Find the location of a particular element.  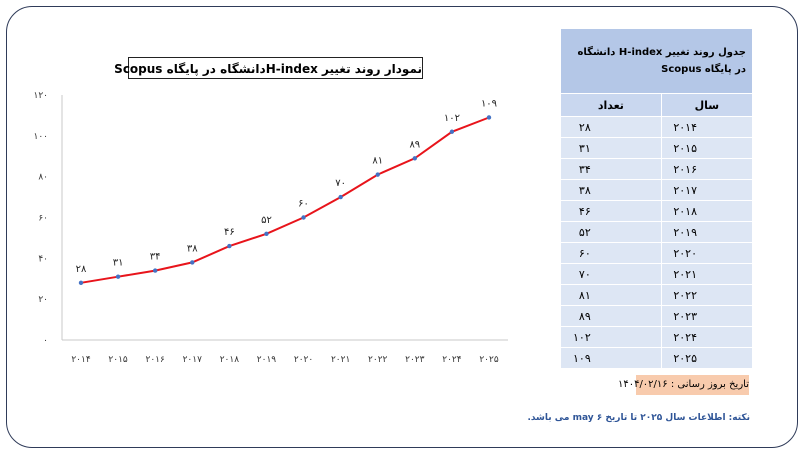

year-cell: ۲۰۲۴ is located at coordinates (706, 337).